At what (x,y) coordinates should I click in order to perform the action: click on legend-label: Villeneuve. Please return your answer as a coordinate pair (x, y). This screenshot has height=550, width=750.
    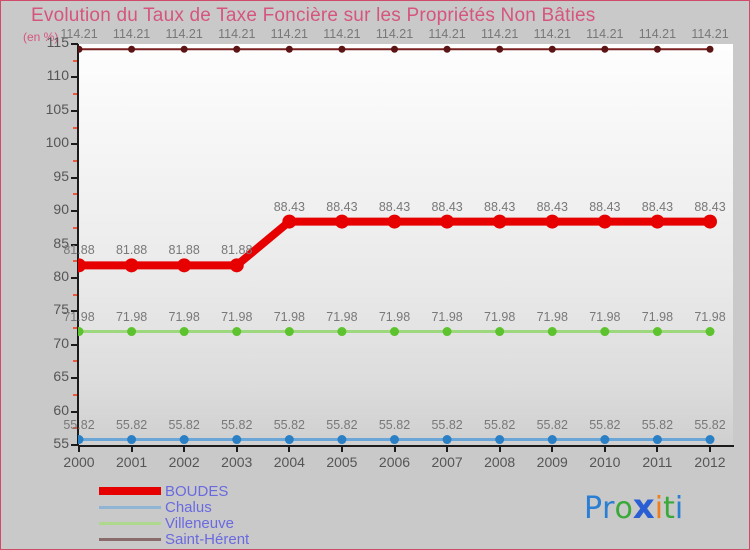
    Looking at the image, I should click on (199, 523).